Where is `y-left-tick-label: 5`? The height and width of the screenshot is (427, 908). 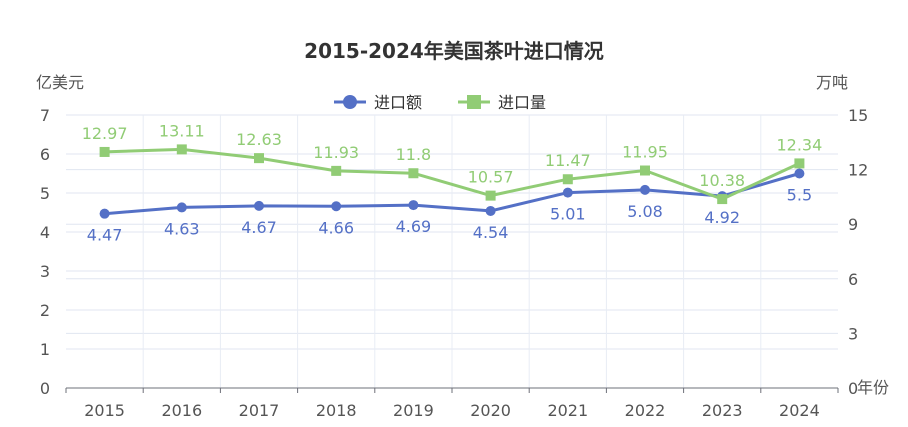 y-left-tick-label: 5 is located at coordinates (45, 193).